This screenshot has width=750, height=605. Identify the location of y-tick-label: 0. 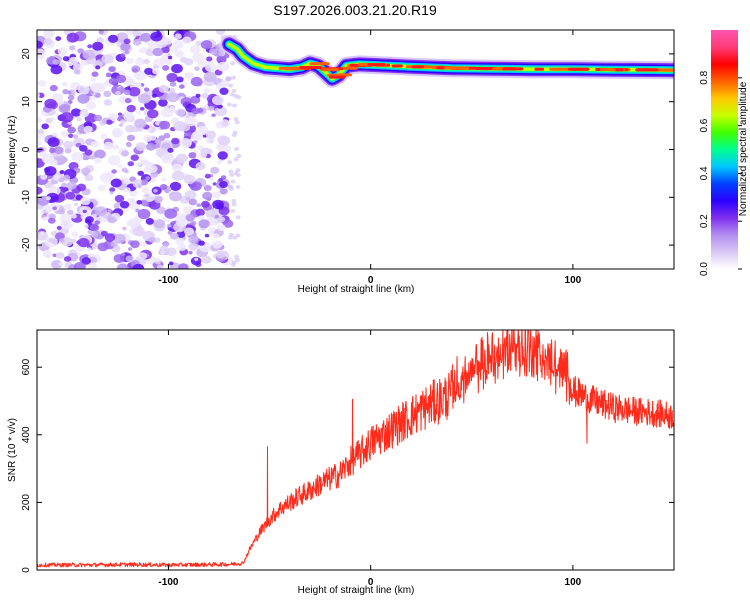
(26, 149).